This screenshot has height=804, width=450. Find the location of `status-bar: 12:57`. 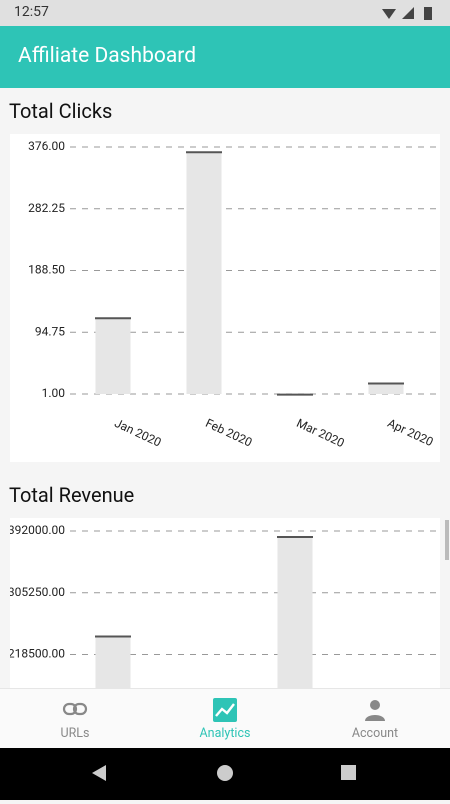

status-bar: 12:57 is located at coordinates (225, 13).